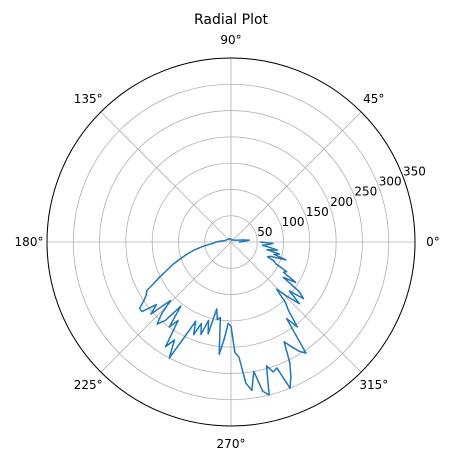  What do you see at coordinates (373, 99) in the screenshot?
I see `angle-tick-label-45: 45°` at bounding box center [373, 99].